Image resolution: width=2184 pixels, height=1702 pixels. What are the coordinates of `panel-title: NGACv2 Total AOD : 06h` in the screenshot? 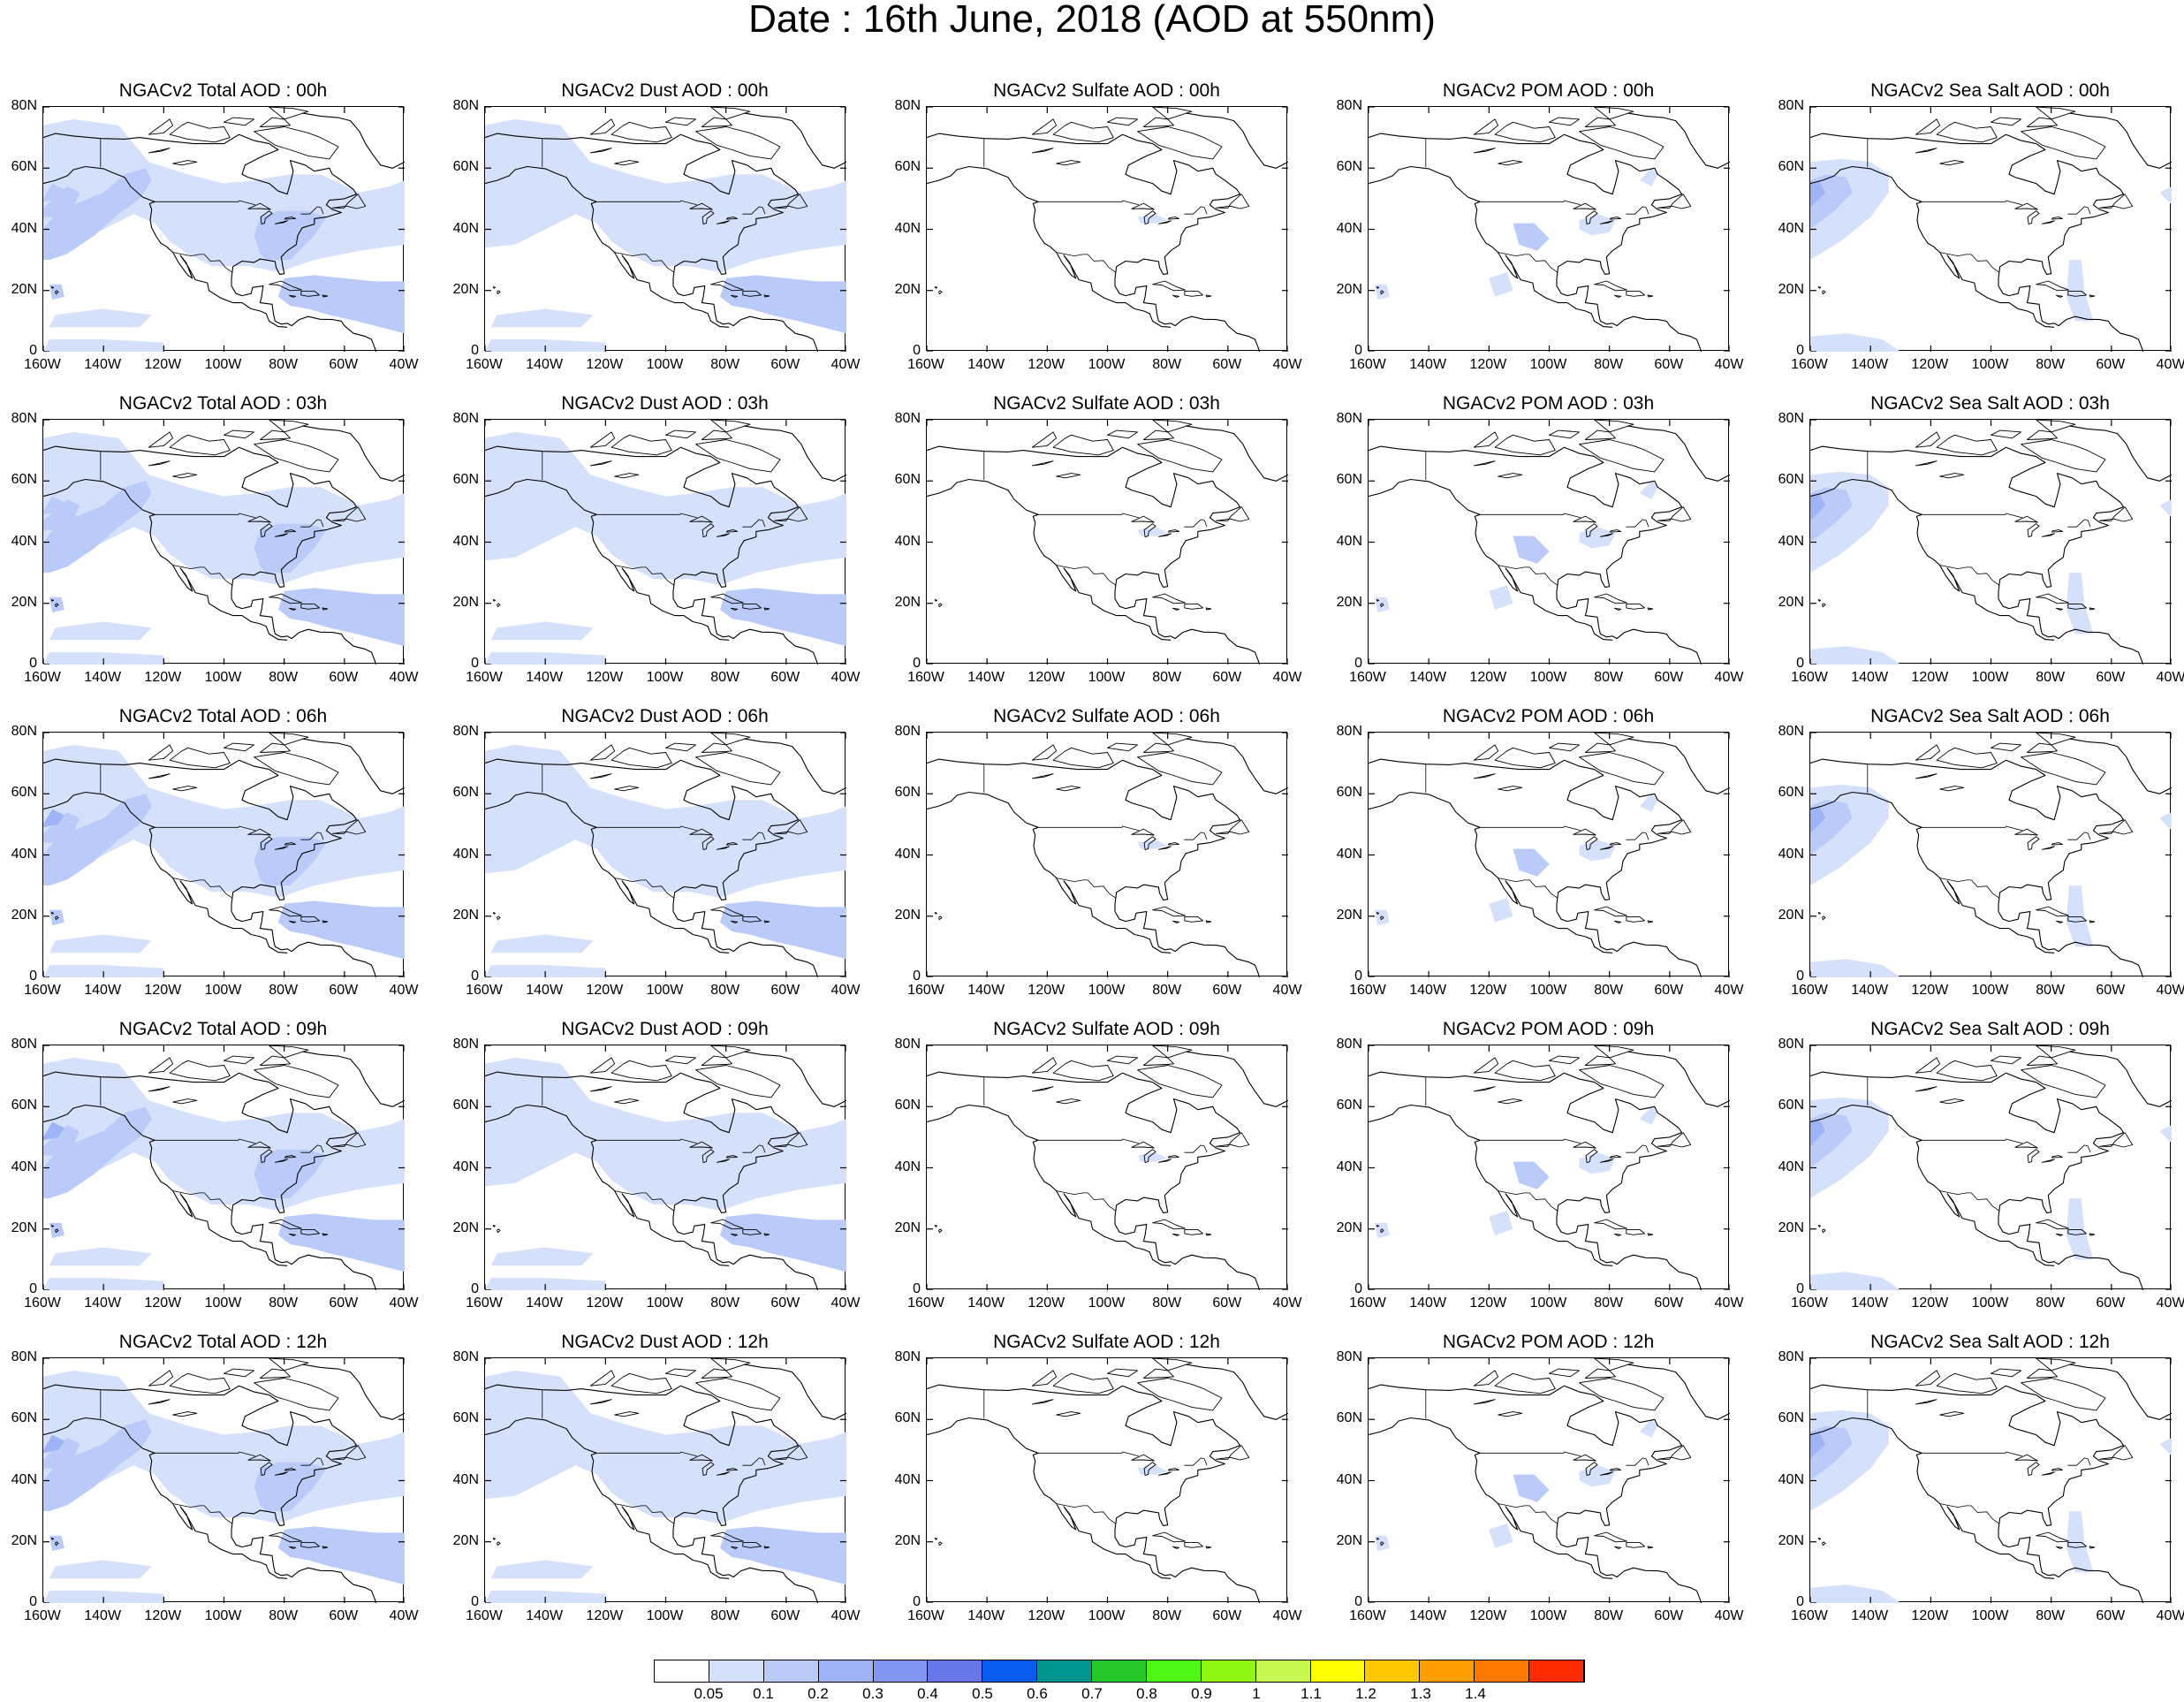 It's located at (223, 716).